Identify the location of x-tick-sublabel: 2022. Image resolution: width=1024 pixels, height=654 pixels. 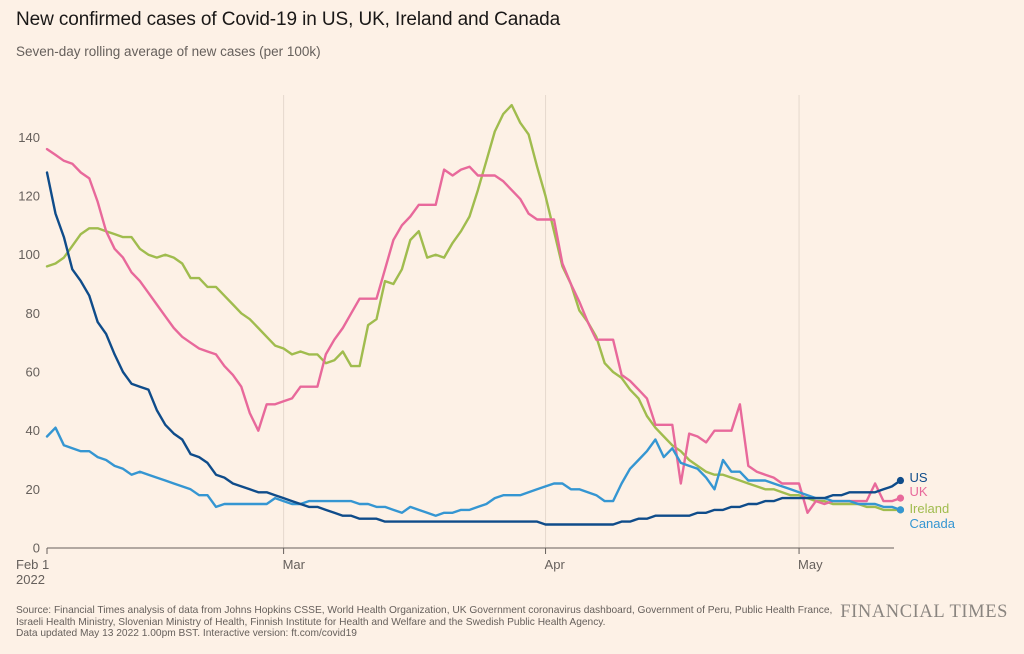
(30, 579).